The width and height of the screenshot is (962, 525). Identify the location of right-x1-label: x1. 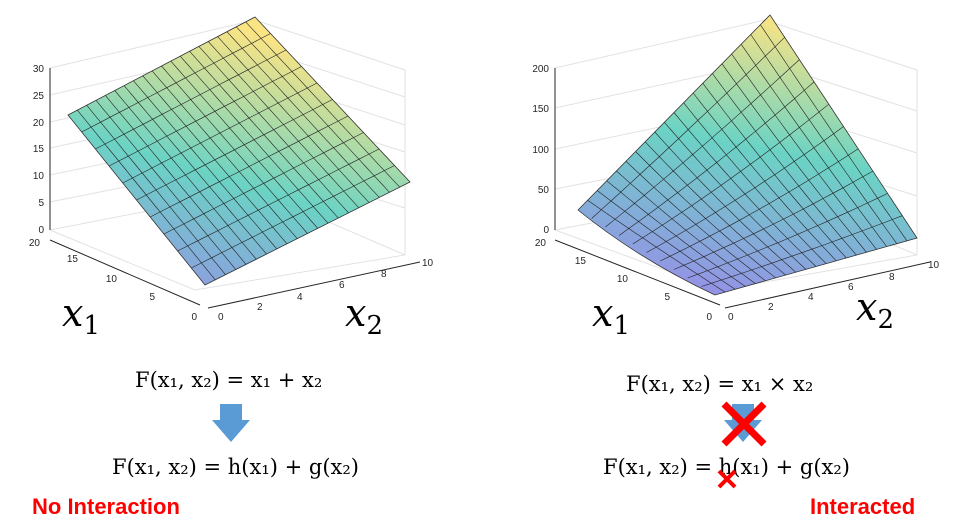
(611, 315).